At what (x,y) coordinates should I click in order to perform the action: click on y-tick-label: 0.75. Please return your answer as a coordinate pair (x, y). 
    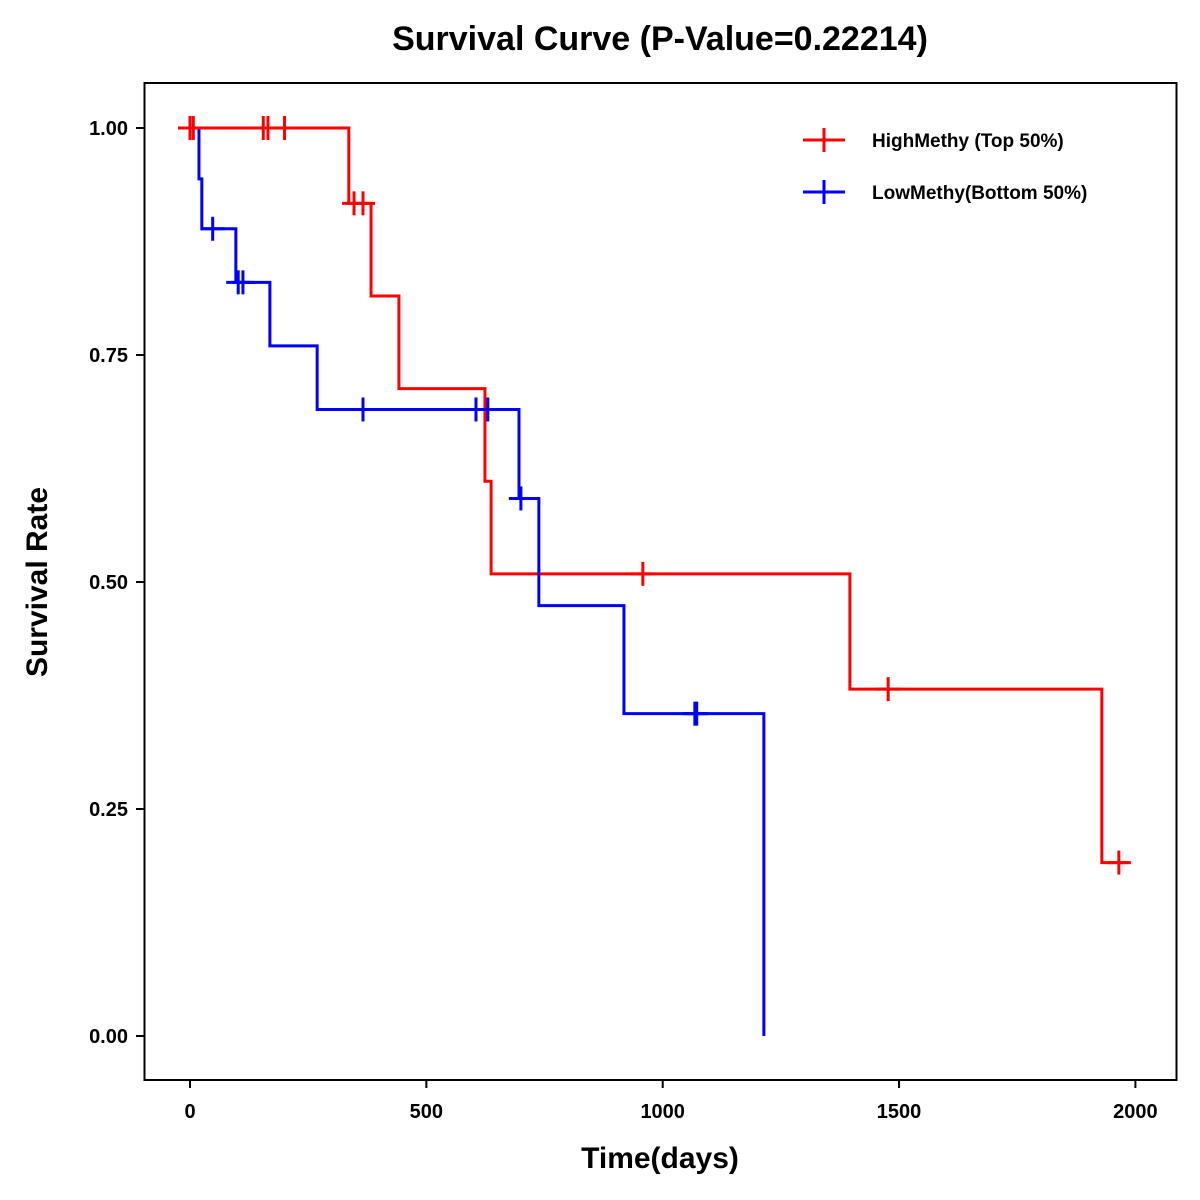
    Looking at the image, I should click on (108, 356).